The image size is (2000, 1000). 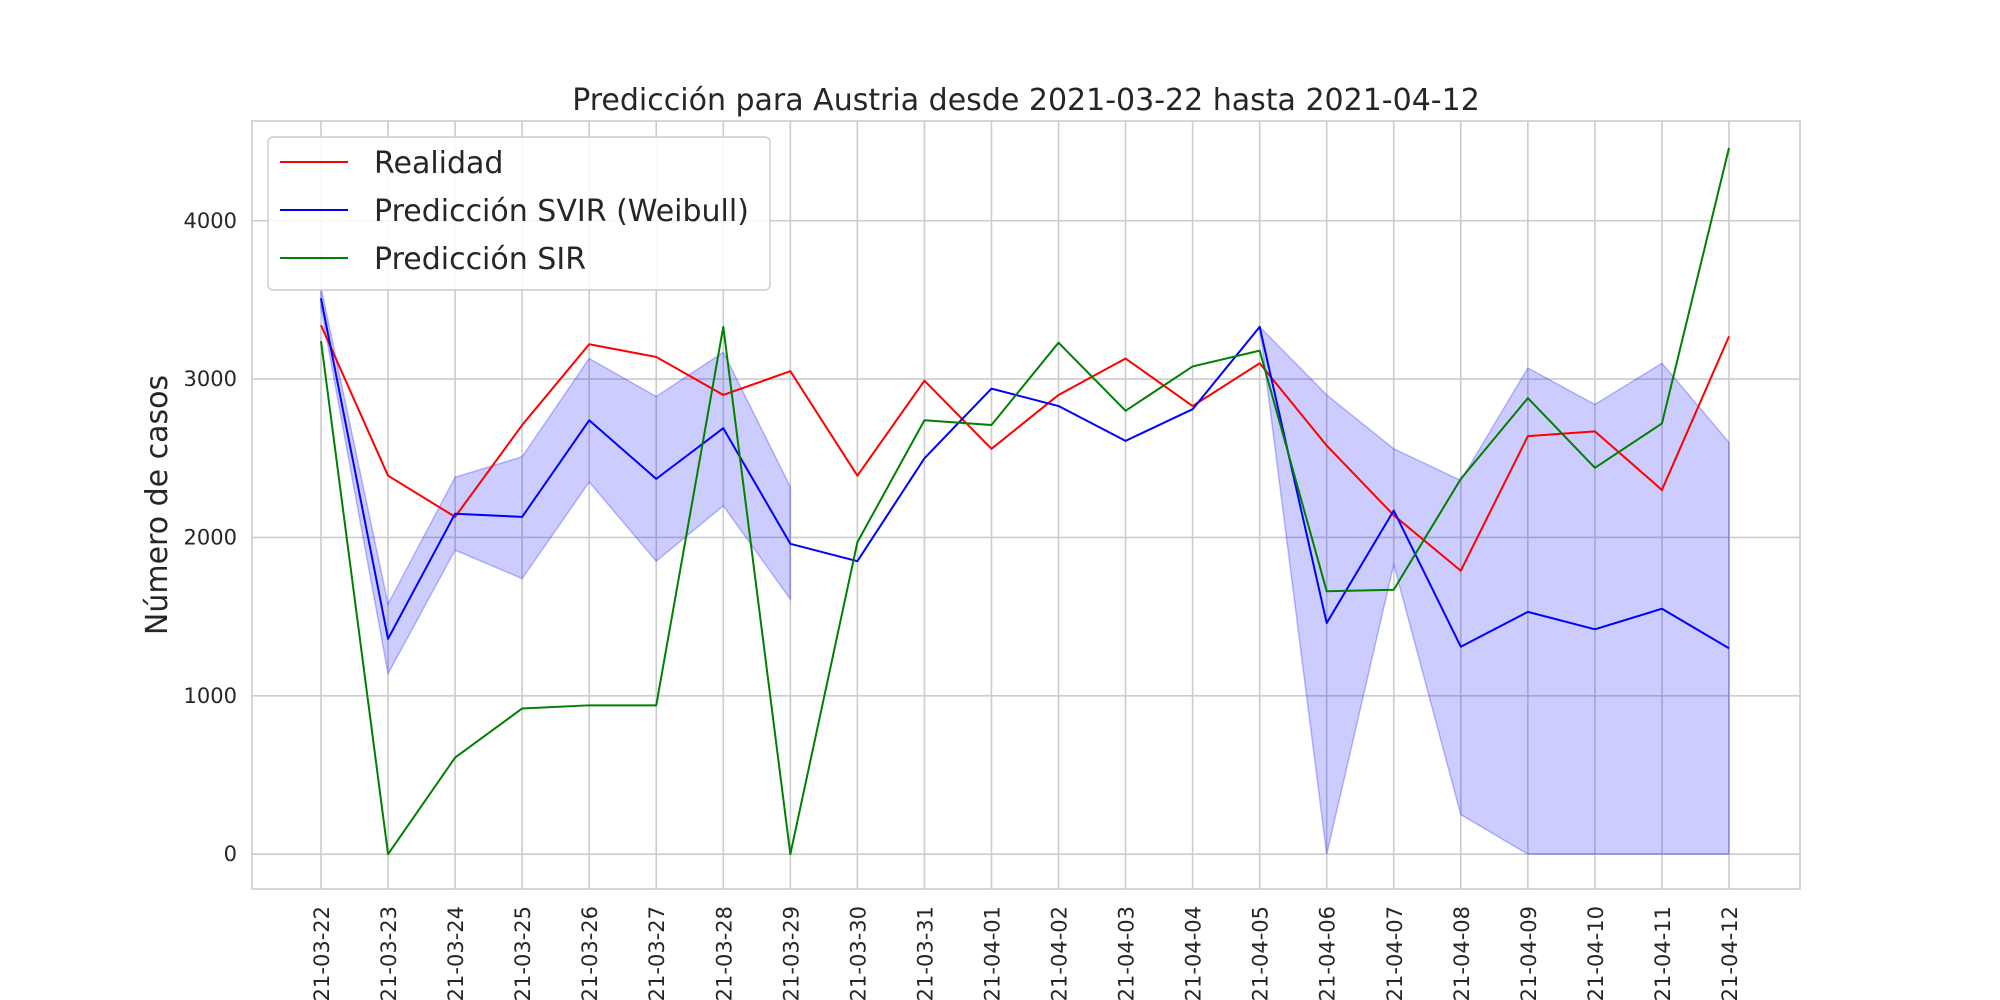 What do you see at coordinates (590, 953) in the screenshot?
I see `x-tick-label: 2021-03-26` at bounding box center [590, 953].